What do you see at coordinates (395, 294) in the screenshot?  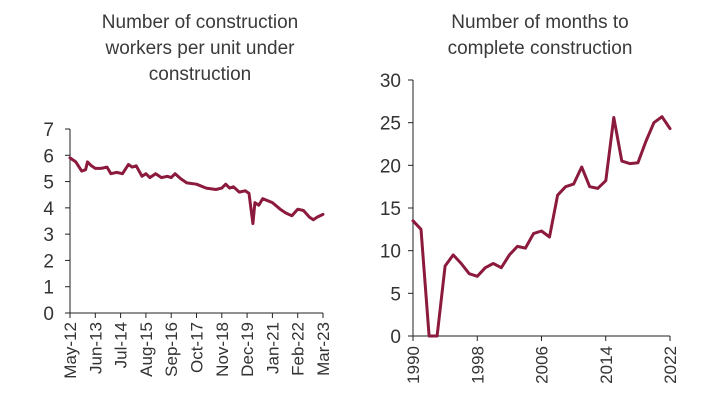 I see `right-y-tick-label: 5` at bounding box center [395, 294].